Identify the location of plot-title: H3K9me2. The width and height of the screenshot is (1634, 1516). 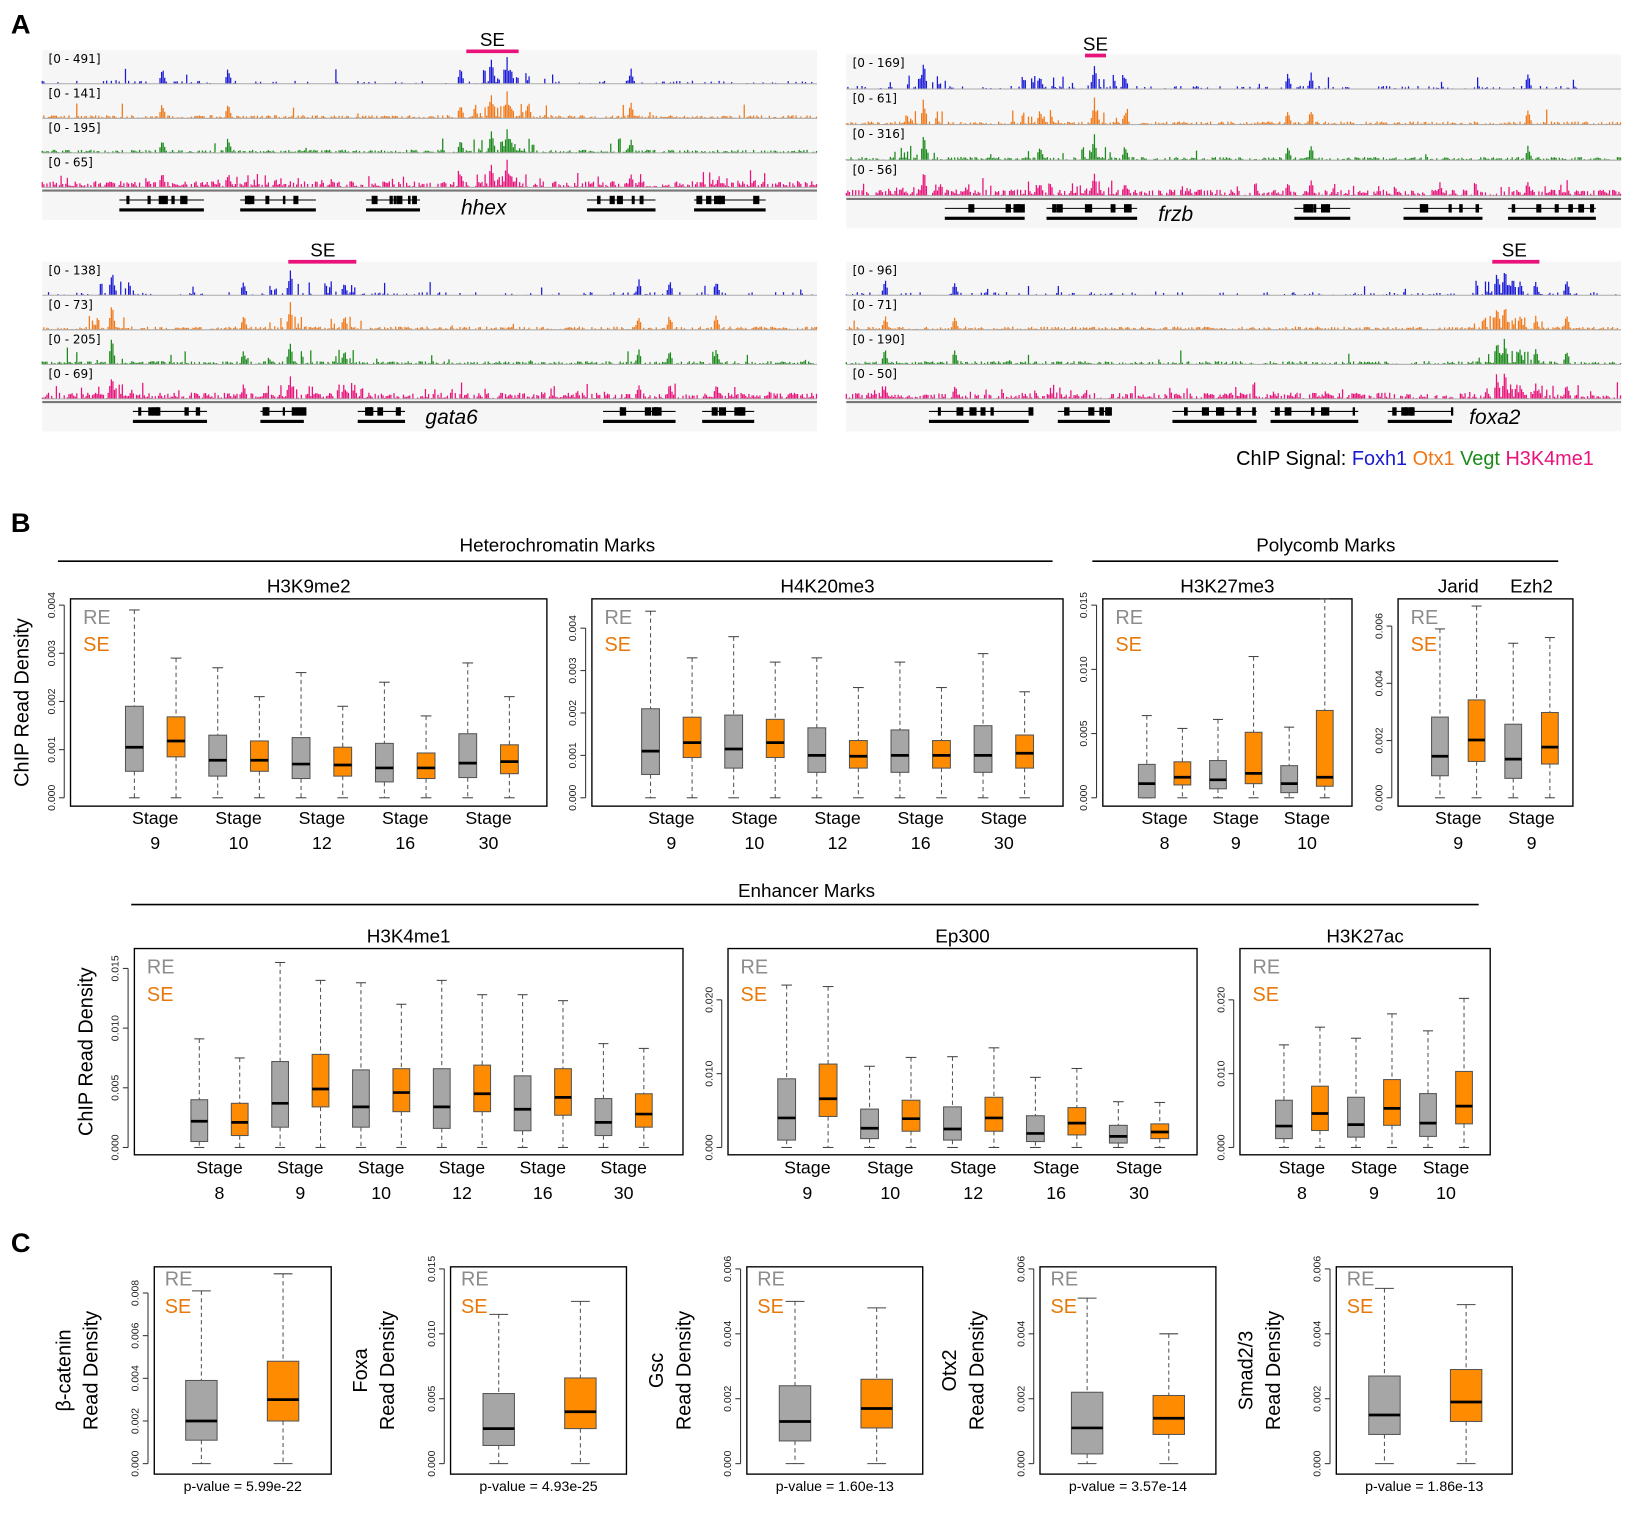
(309, 586).